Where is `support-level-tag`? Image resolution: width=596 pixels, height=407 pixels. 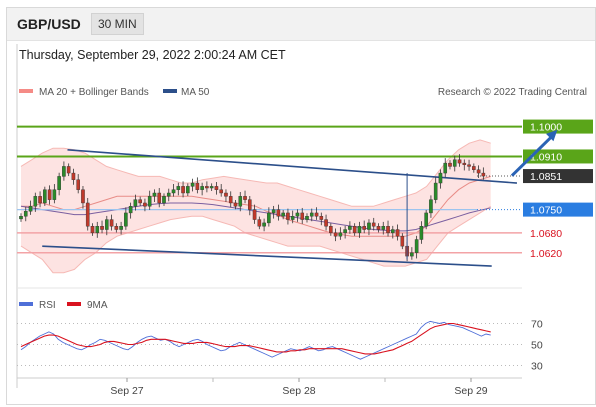
support-level-tag is located at coordinates (558, 209).